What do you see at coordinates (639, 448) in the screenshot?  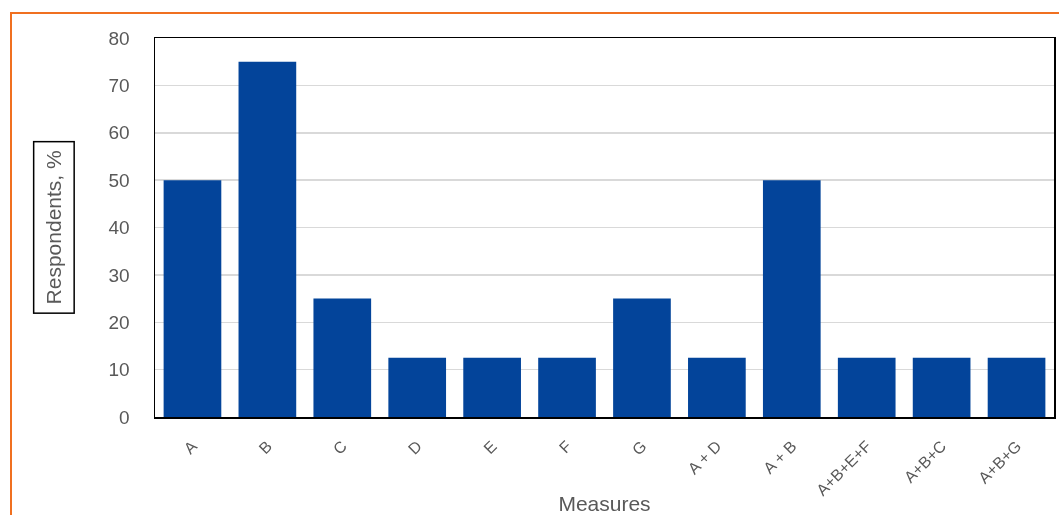 I see `x-tick-label: G` at bounding box center [639, 448].